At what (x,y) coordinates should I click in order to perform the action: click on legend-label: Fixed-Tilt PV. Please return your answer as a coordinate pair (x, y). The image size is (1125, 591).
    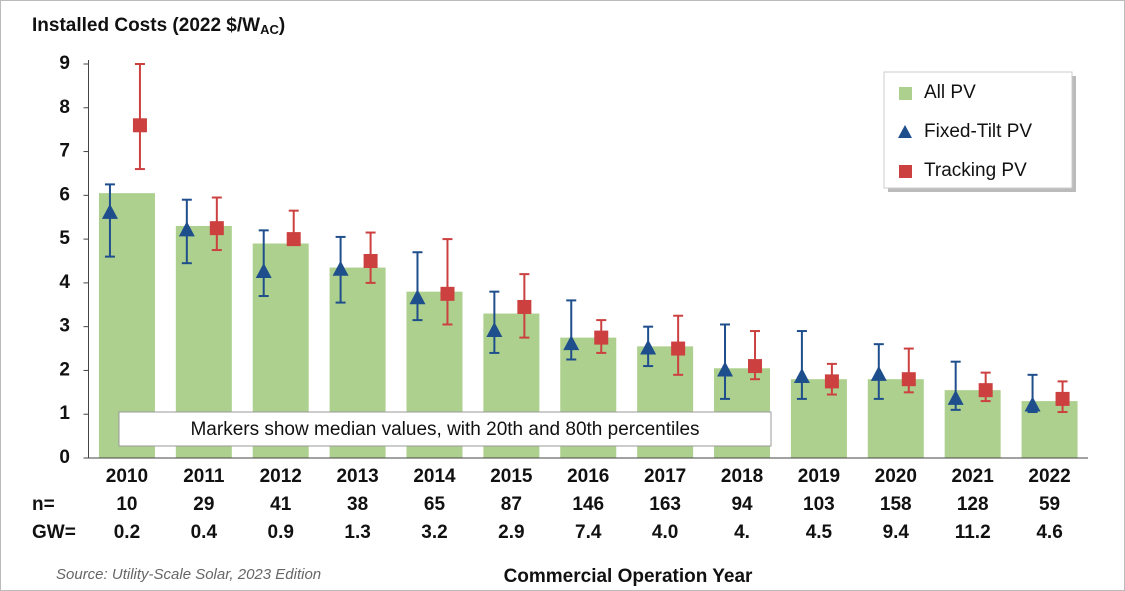
    Looking at the image, I should click on (978, 131).